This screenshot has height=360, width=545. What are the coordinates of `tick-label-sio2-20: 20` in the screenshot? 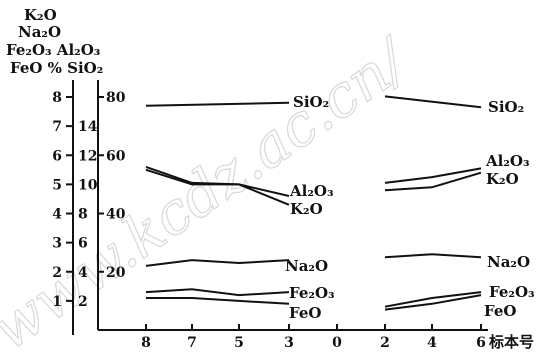 It's located at (116, 273).